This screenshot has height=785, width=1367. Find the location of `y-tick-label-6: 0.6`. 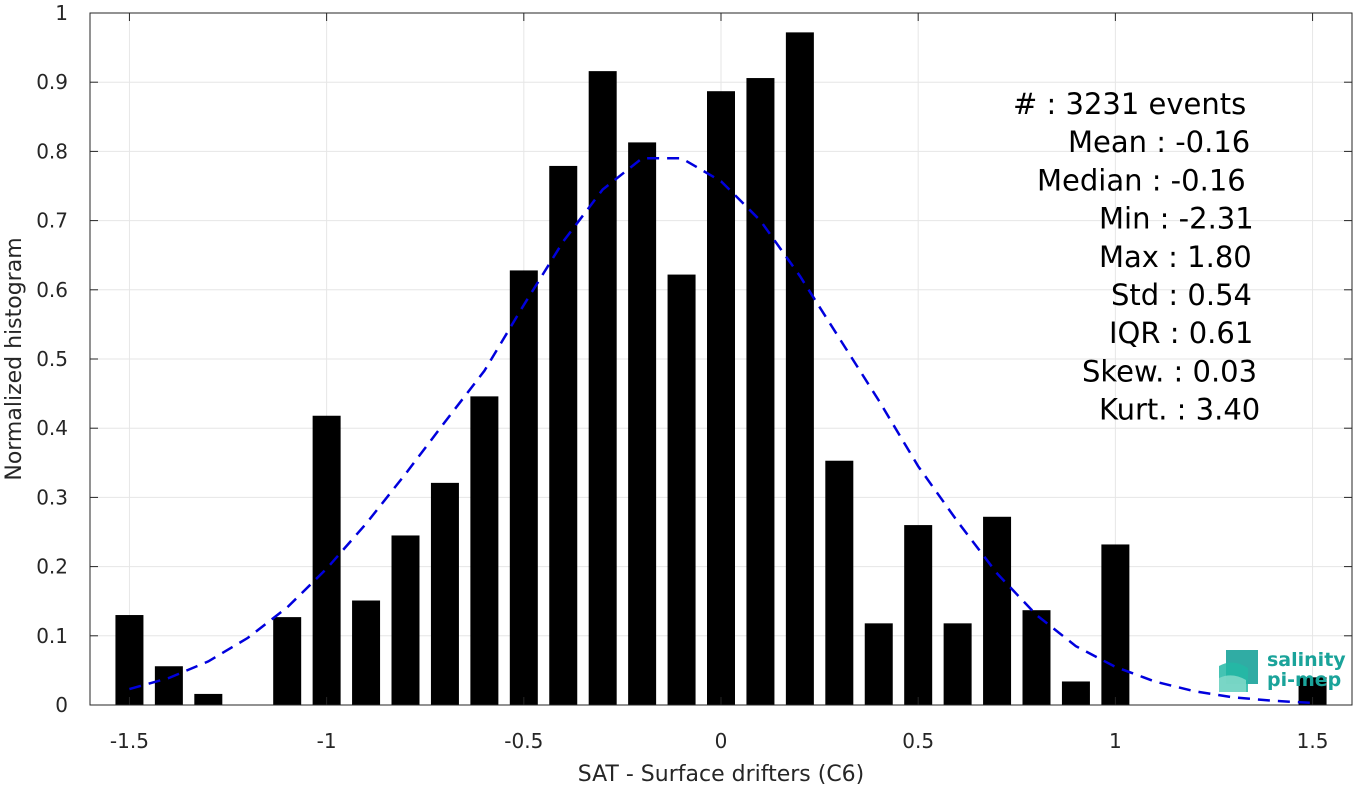

y-tick-label-6: 0.6 is located at coordinates (52, 290).